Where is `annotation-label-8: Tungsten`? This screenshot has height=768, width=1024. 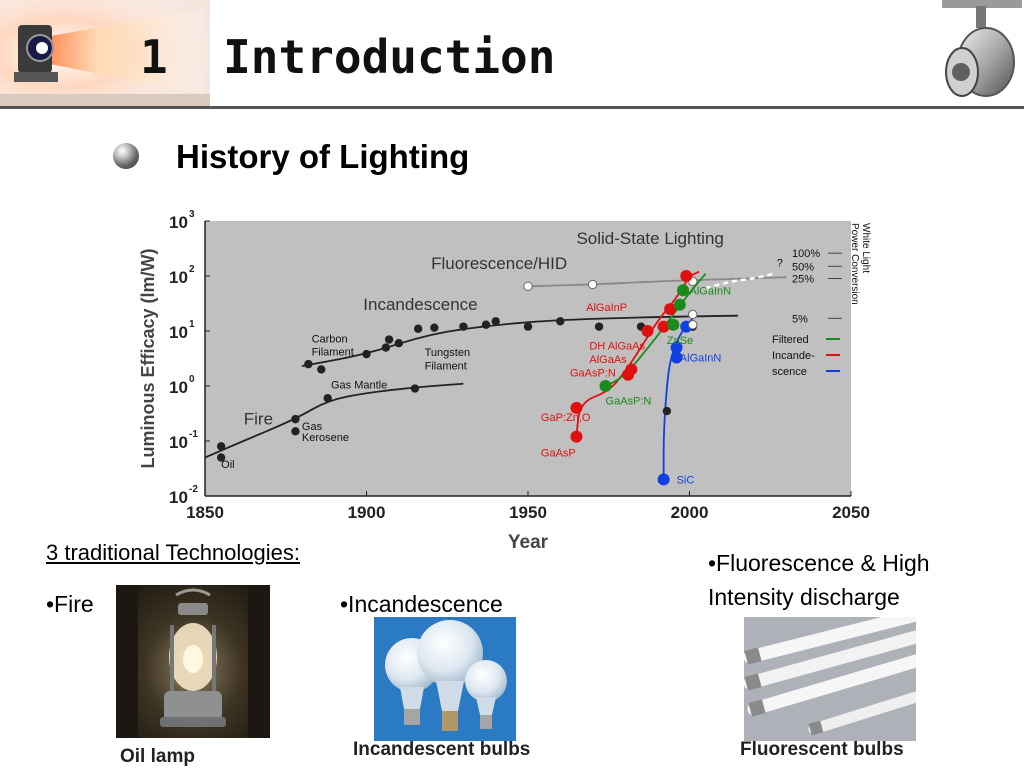
annotation-label-8: Tungsten is located at coordinates (447, 353).